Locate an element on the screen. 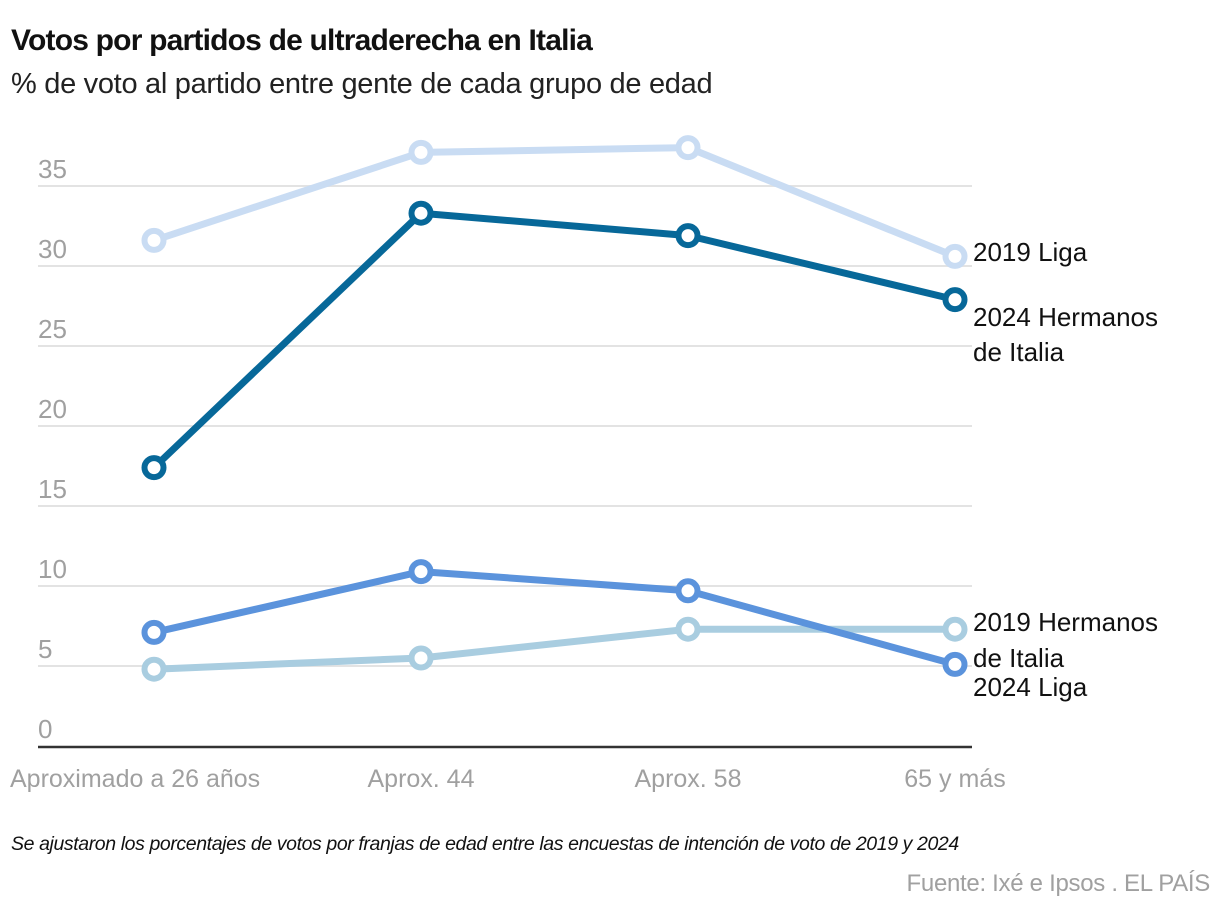  source-credit: Fuente: Ixé e Ipsos . EL PAÍS is located at coordinates (1058, 883).